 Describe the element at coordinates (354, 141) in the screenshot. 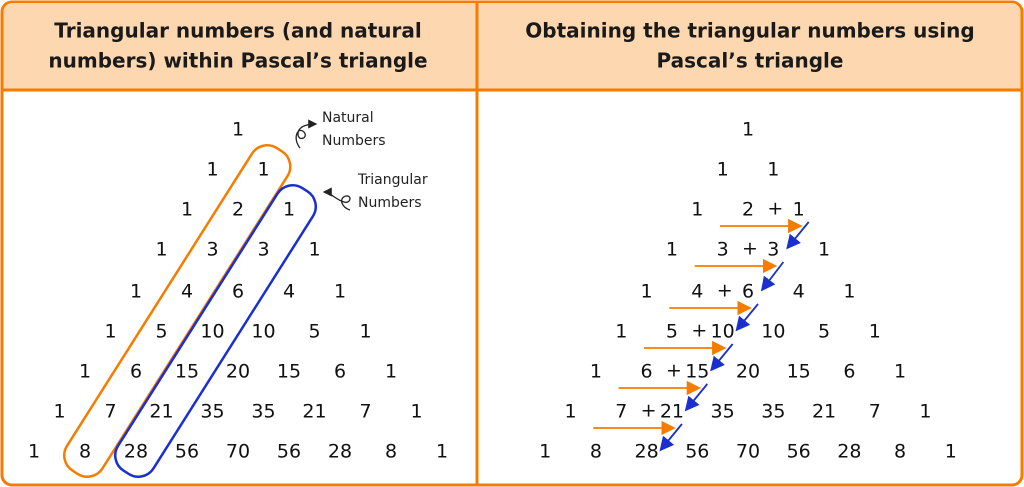

I see `annotation: Numbers` at that location.